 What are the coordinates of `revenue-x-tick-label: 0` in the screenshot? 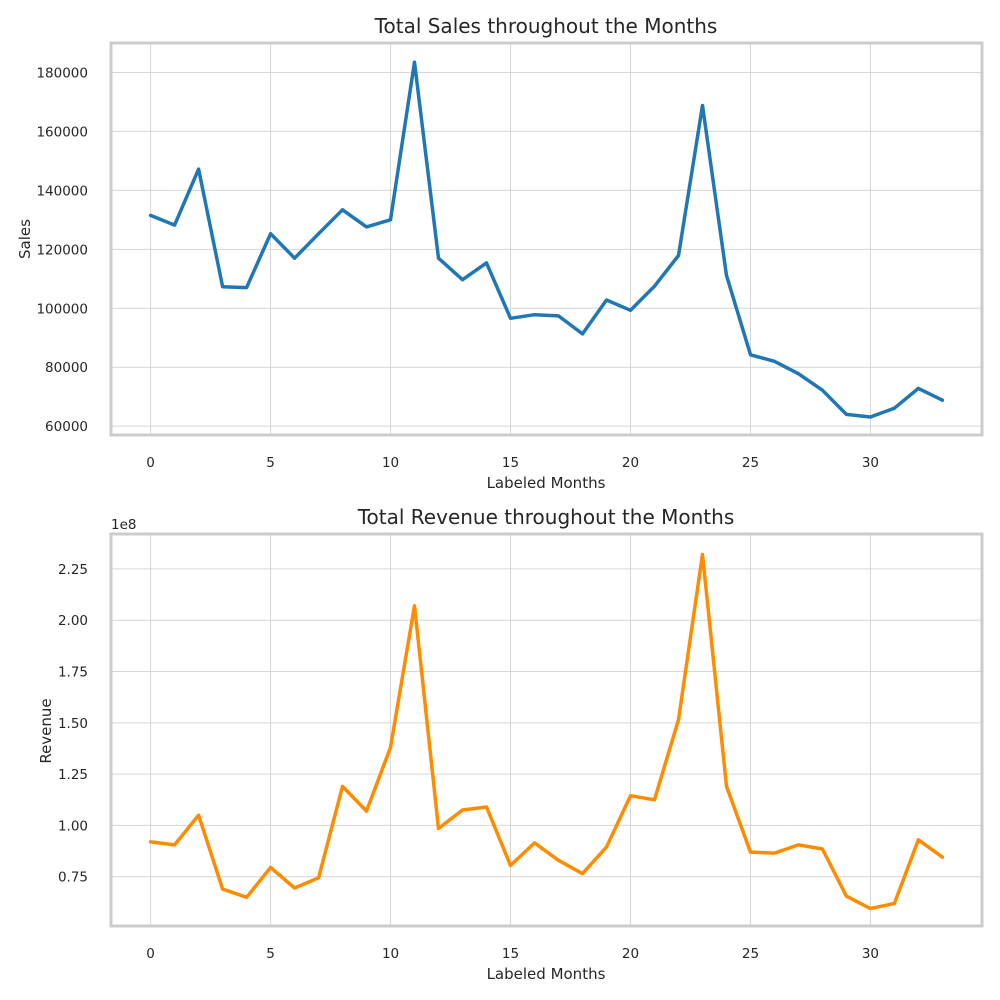 It's located at (150, 954).